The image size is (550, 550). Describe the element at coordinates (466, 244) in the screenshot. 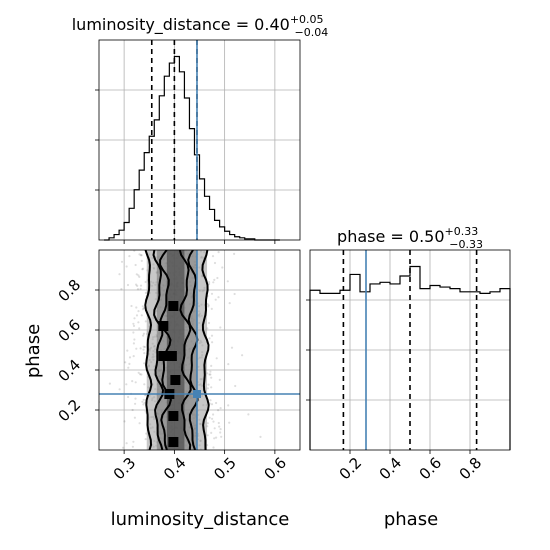

I see `title-phase-sub: −0.33` at that location.